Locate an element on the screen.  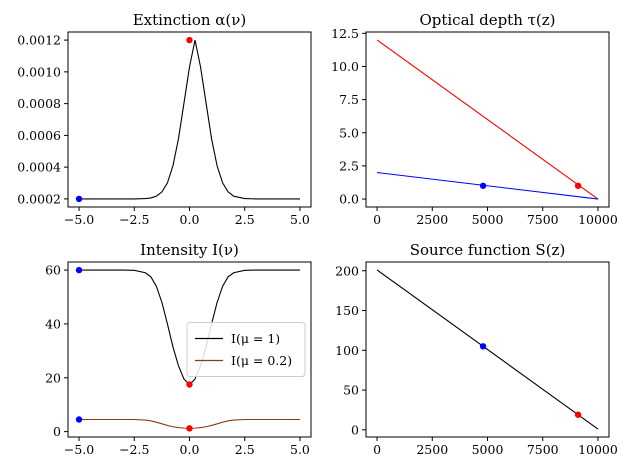
y-tick-label: 100 is located at coordinates (347, 350).